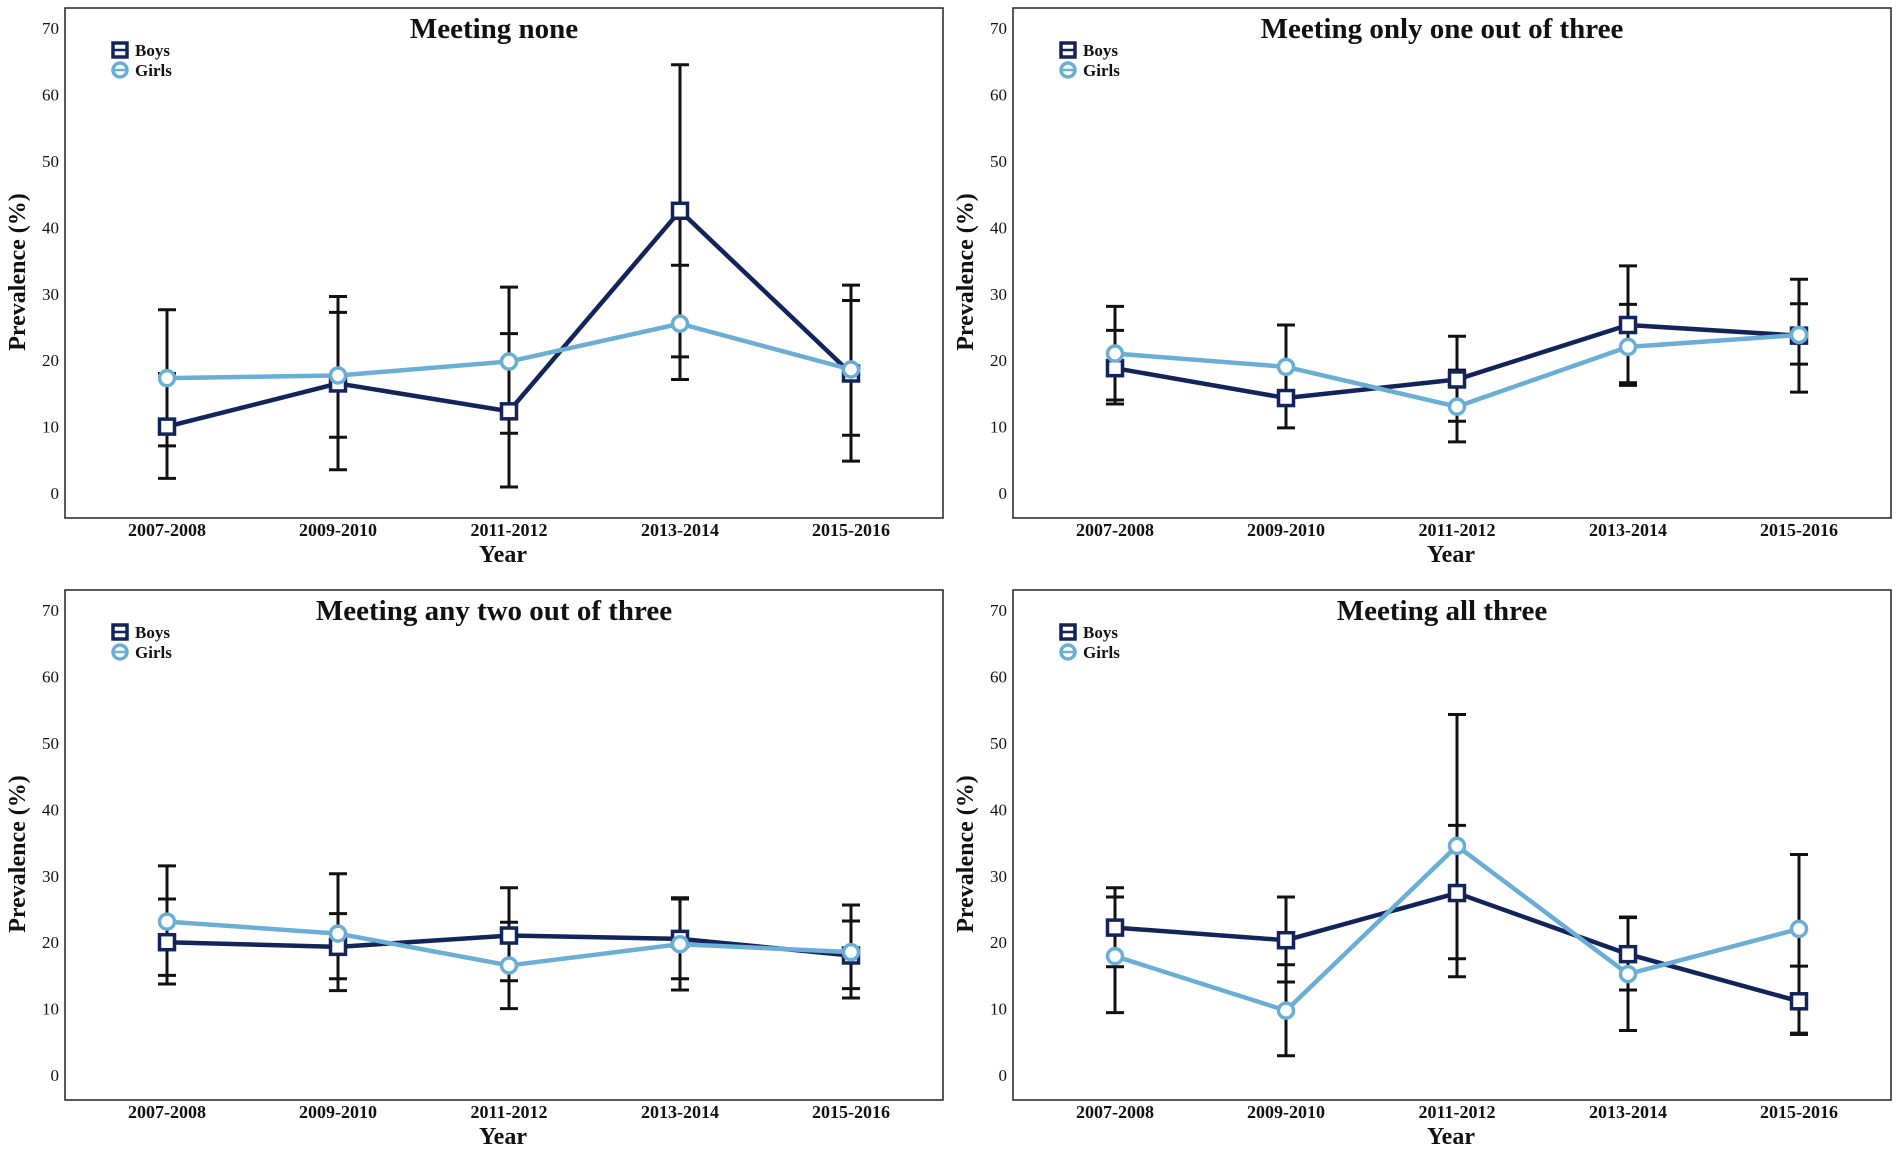 The height and width of the screenshot is (1152, 1897). I want to click on chart-title: Meeting any two out of three, so click(494, 611).